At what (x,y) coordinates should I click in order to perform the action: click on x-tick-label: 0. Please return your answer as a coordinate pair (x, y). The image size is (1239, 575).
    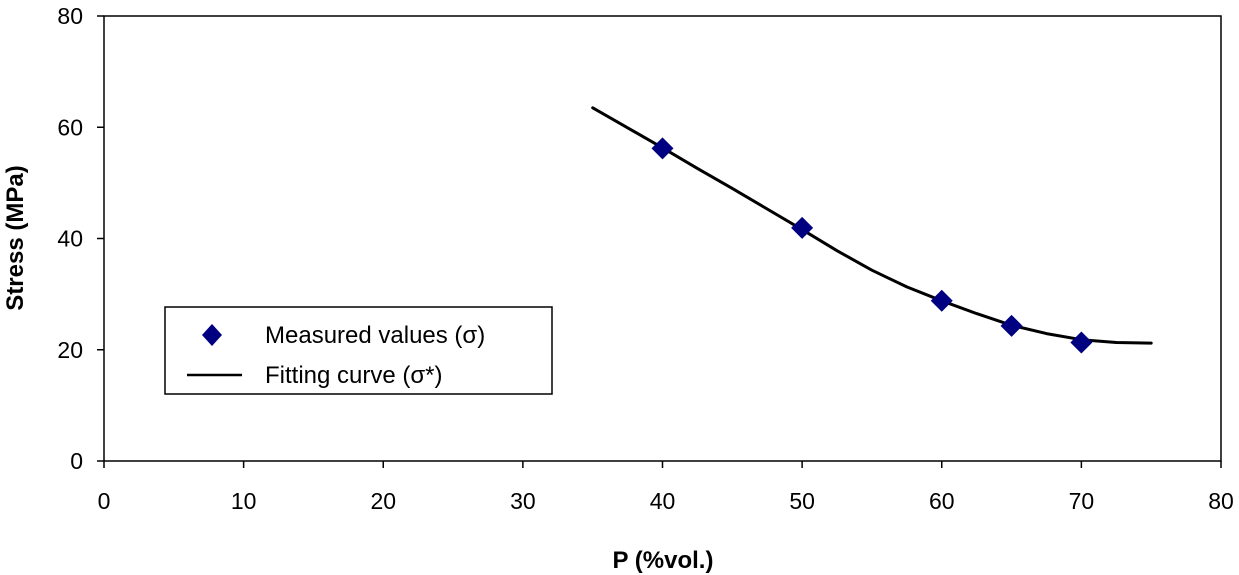
    Looking at the image, I should click on (104, 501).